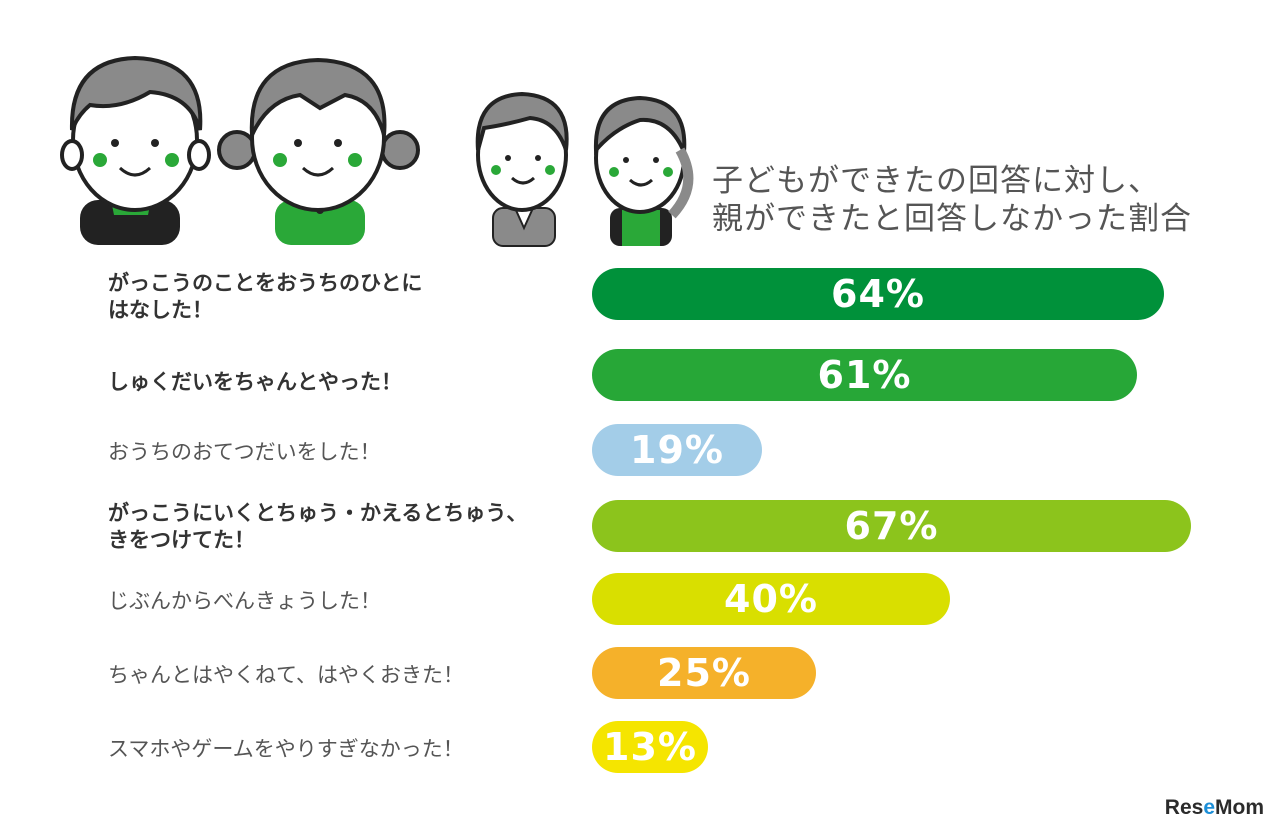  I want to click on bar-value-label: 64%, so click(878, 294).